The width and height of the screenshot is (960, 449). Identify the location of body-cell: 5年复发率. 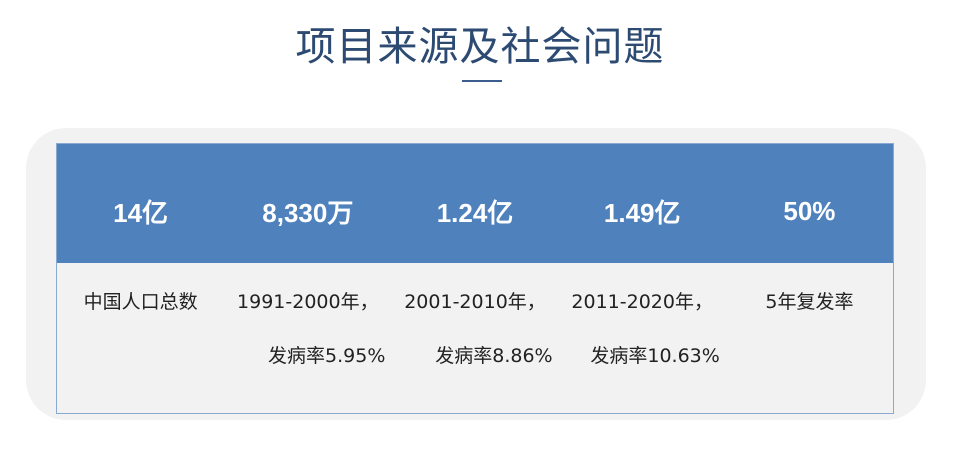
(809, 329).